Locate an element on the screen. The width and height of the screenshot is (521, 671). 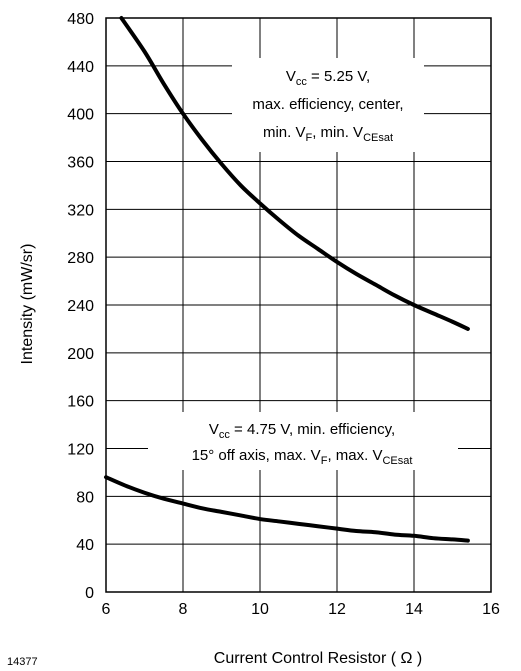
x-tick-label-1: 8 is located at coordinates (183, 609).